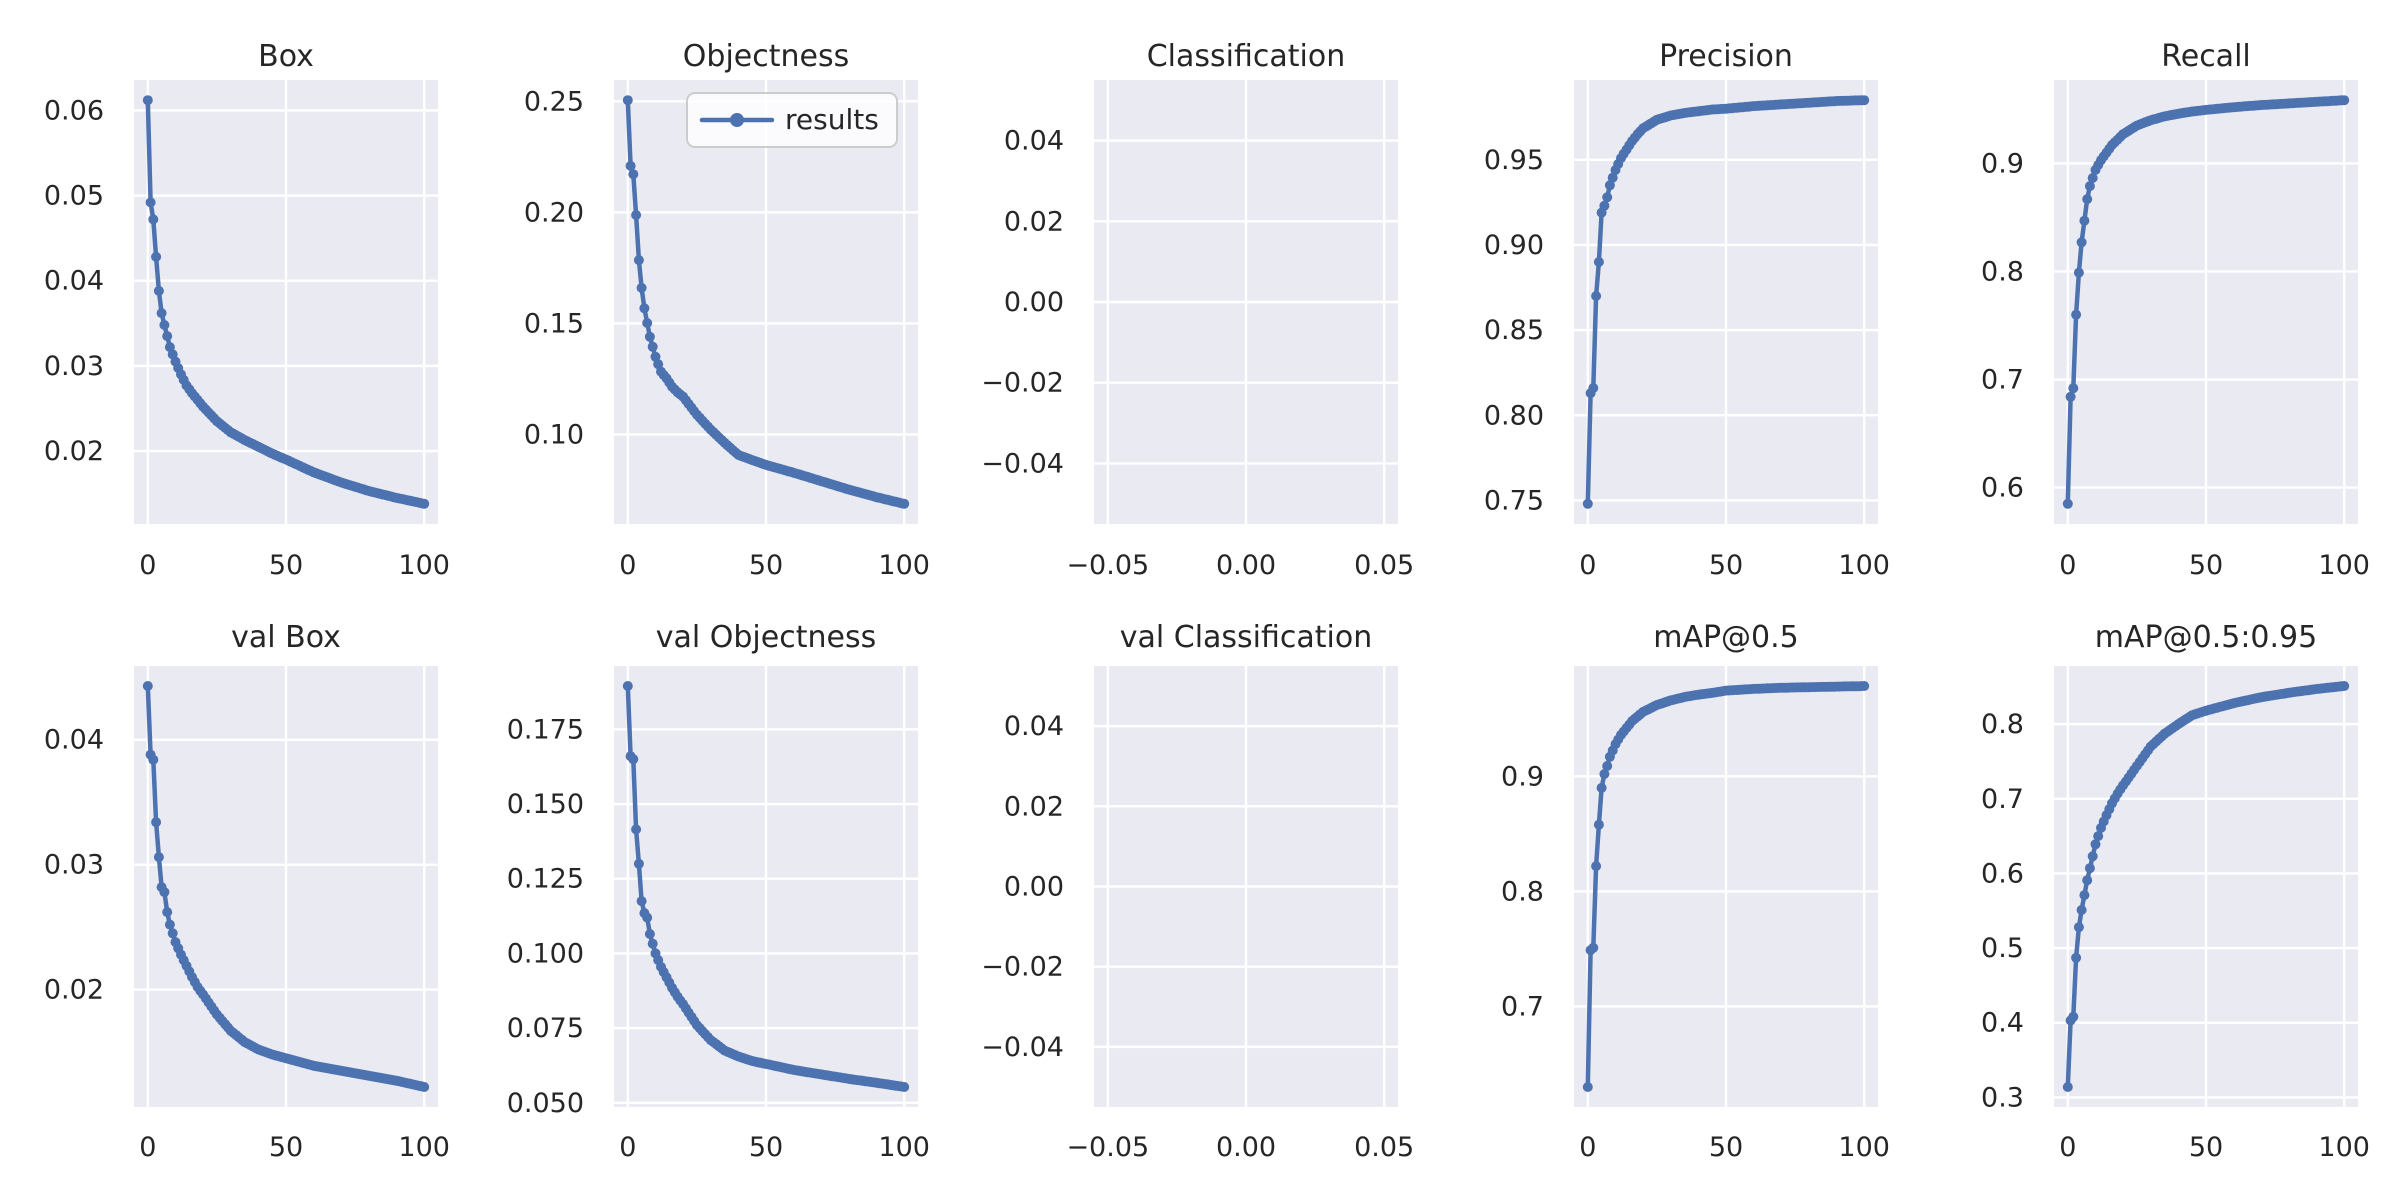  Describe the element at coordinates (545, 879) in the screenshot. I see `y-tick-label: 0.125` at that location.